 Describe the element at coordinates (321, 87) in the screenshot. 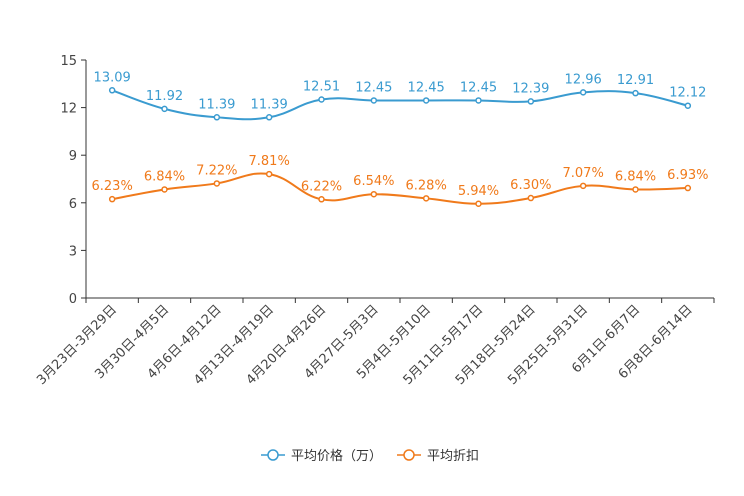

I see `data-label: 12.51` at that location.